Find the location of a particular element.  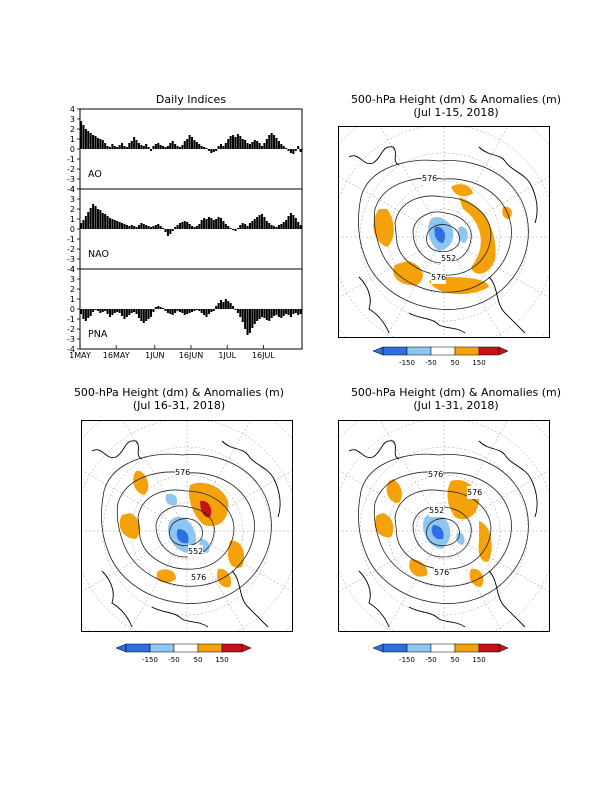

x-tick-label: 1MAY is located at coordinates (80, 355).